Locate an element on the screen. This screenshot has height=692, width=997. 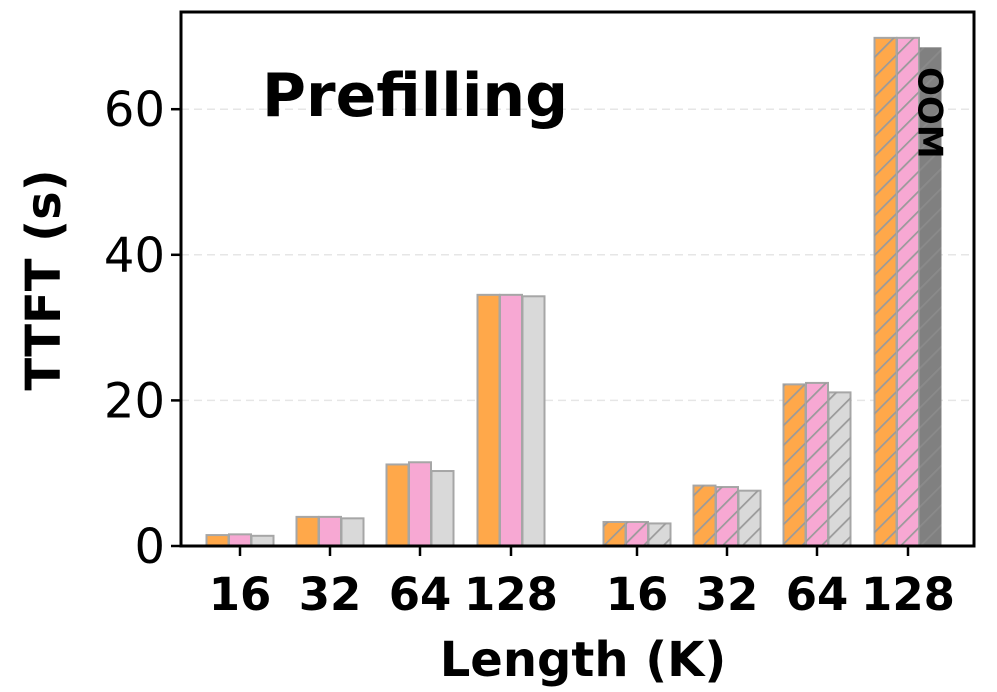
oom-bar-hatch is located at coordinates (930, 296).